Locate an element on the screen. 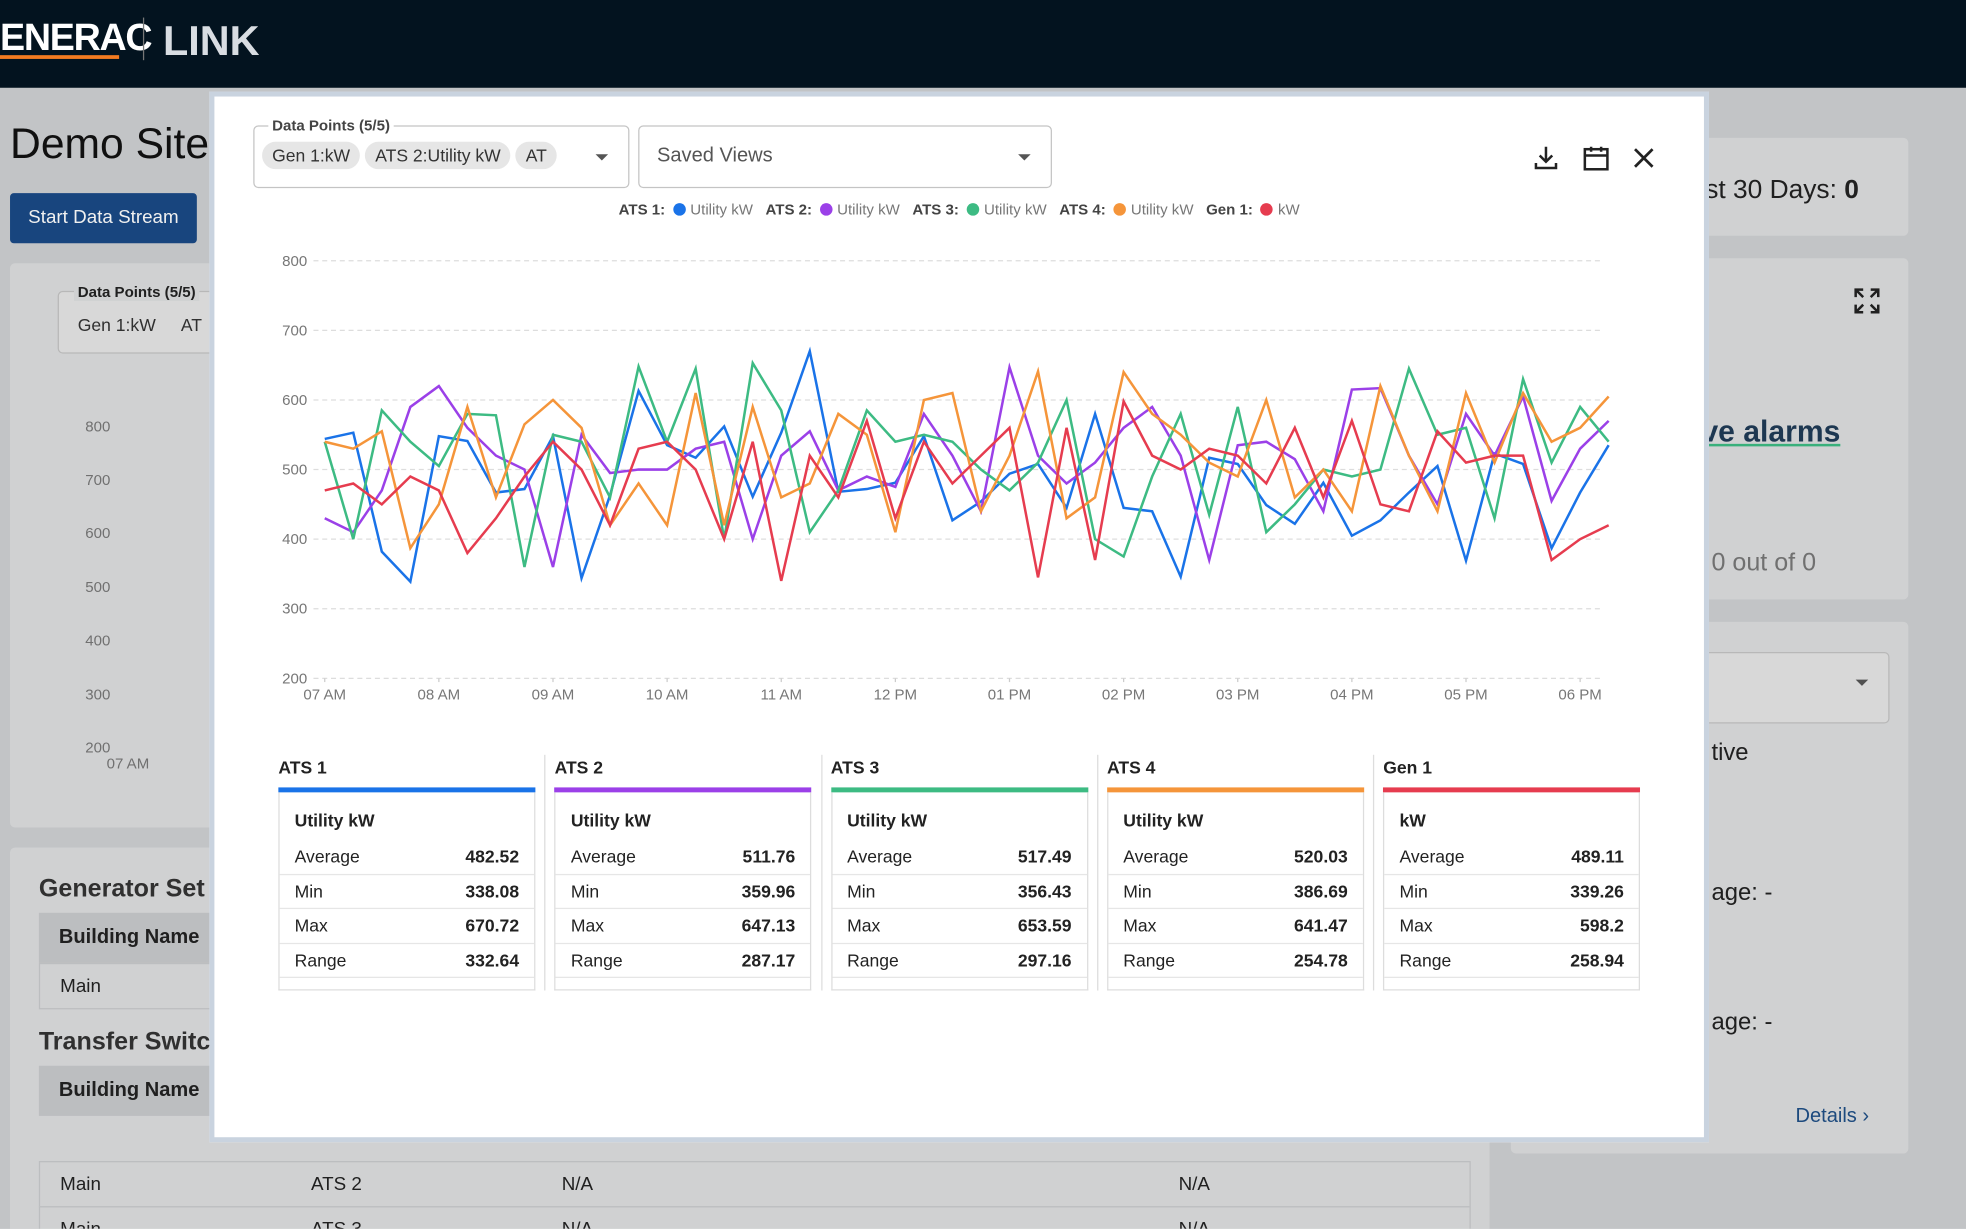 The image size is (1966, 1229). alarms-link: ve alarms is located at coordinates (1771, 432).